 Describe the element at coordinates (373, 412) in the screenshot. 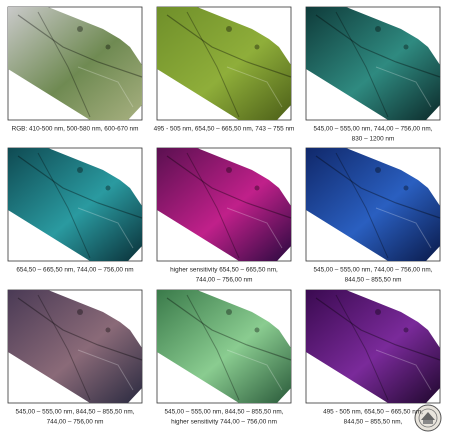

I see `panel-caption: 495 - 505 nm, 654,50 – 665,50 nm,` at that location.